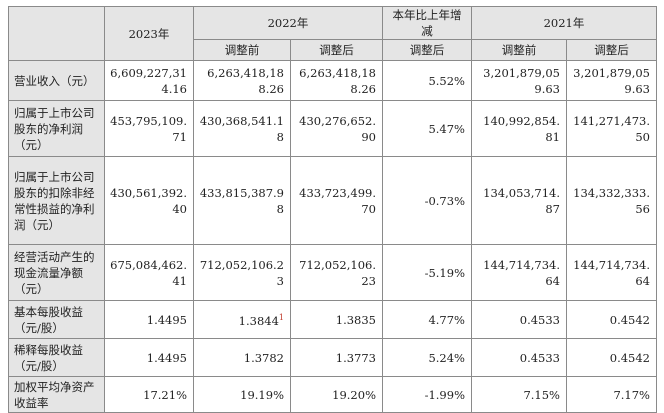 The width and height of the screenshot is (664, 413). Describe the element at coordinates (56, 200) in the screenshot. I see `row-label: 归属于上市公司股东的扣除非经常性损益的净利润（元）` at that location.